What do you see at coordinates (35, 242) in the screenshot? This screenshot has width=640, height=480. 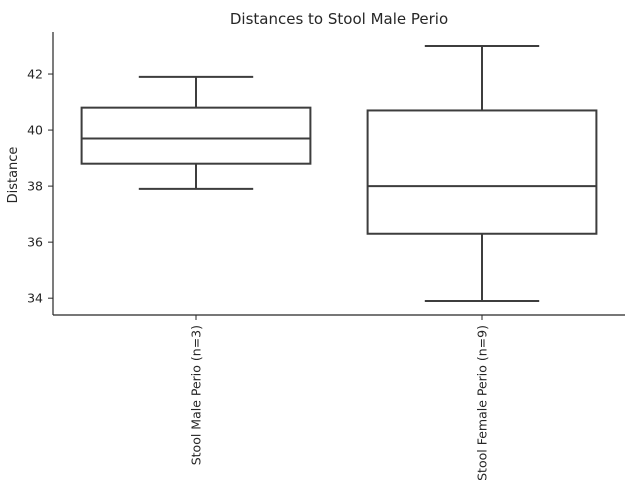 I see `y-tick-label: 36` at bounding box center [35, 242].